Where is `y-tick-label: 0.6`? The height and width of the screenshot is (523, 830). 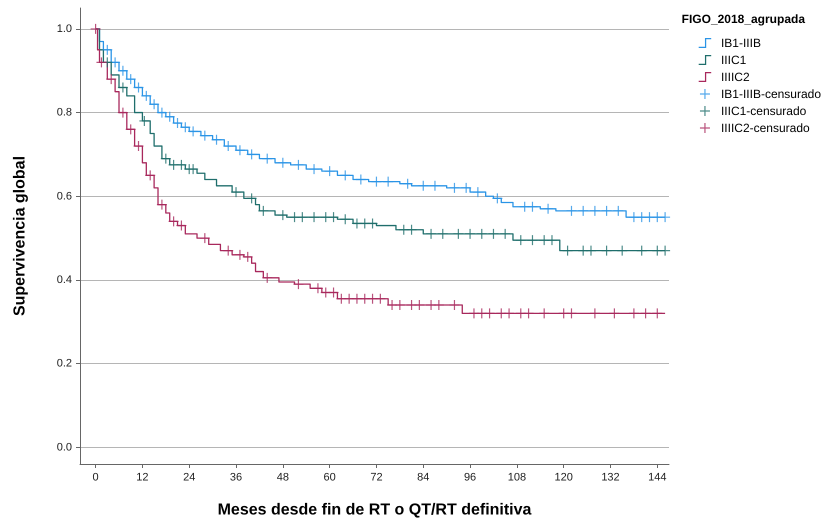
y-tick-label: 0.6 is located at coordinates (64, 196).